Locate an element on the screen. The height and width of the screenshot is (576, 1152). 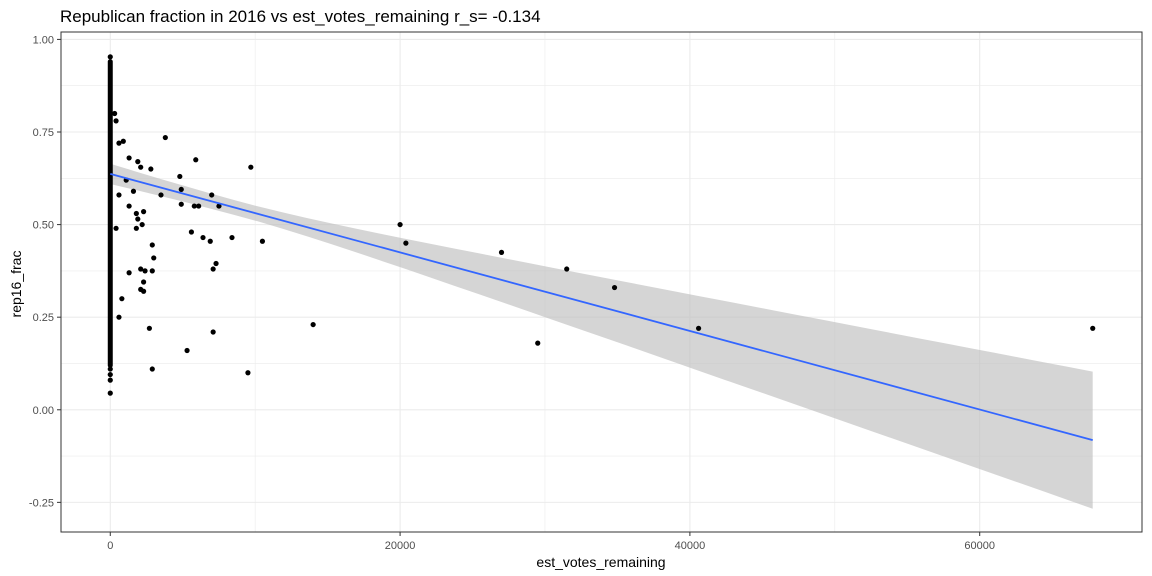
x-tick-label: 40000 is located at coordinates (690, 546).